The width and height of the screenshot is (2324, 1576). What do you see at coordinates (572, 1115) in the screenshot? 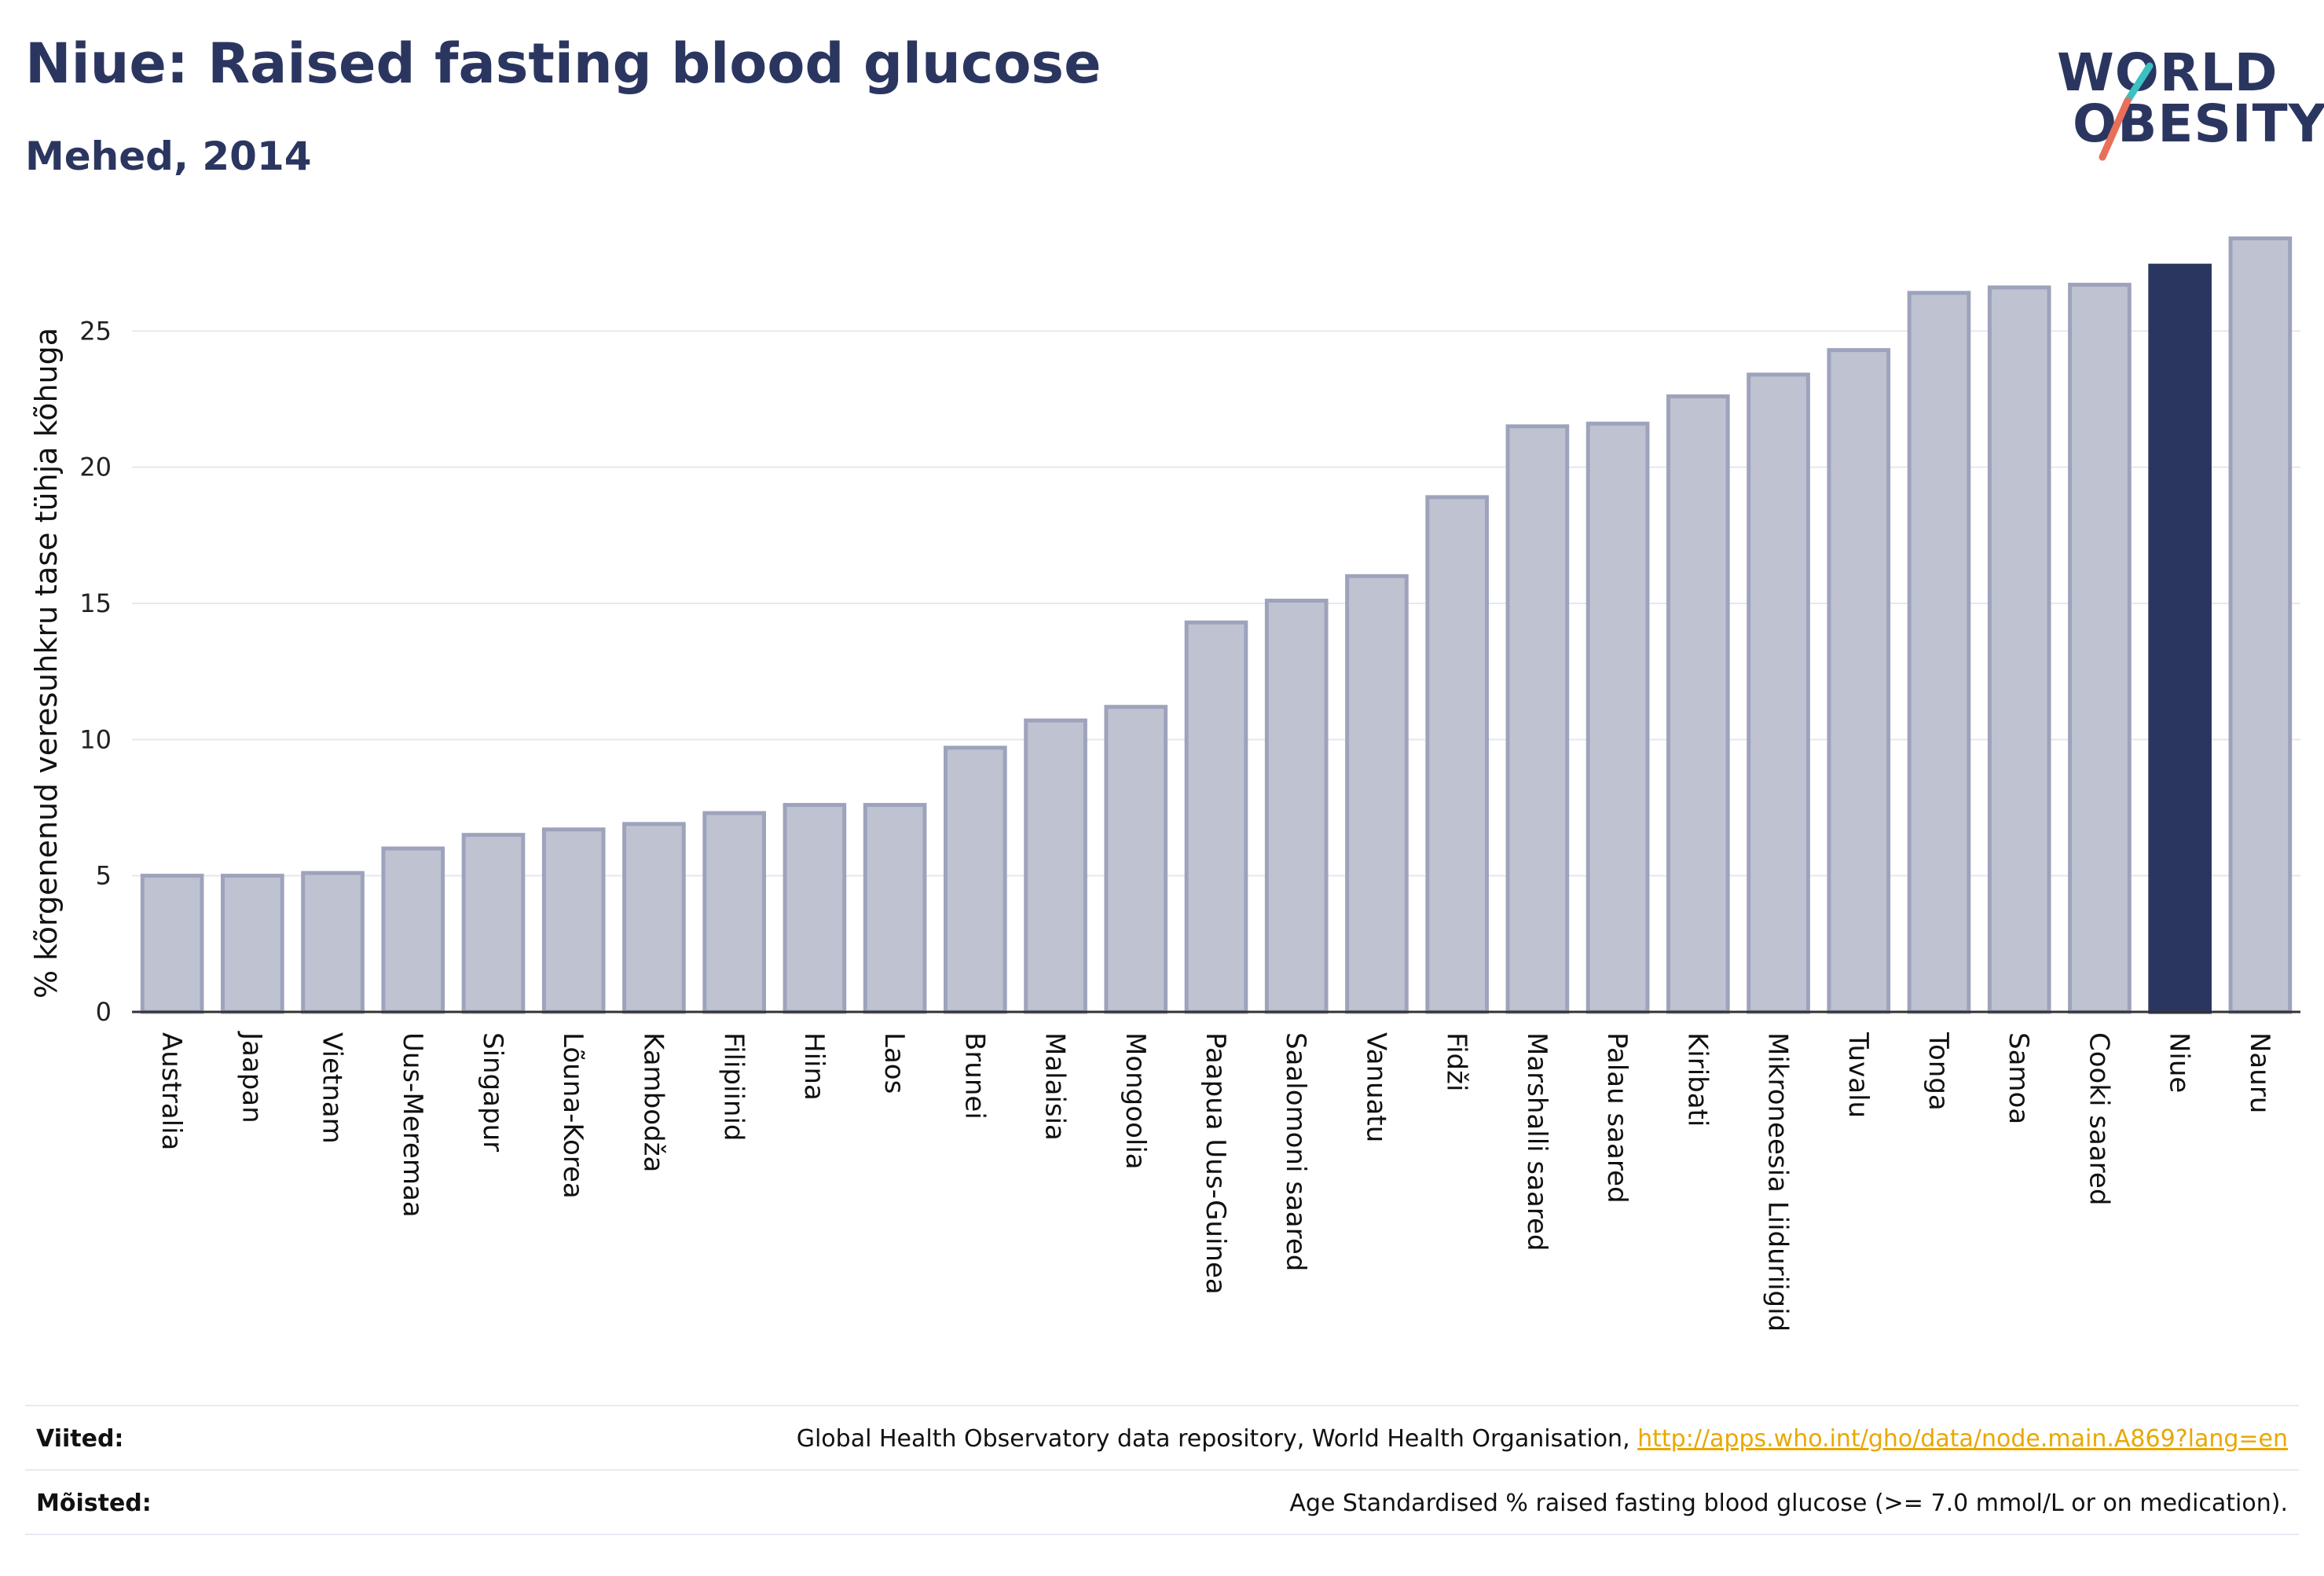
I see `x-tick-label: Lõuna-Korea` at bounding box center [572, 1115].